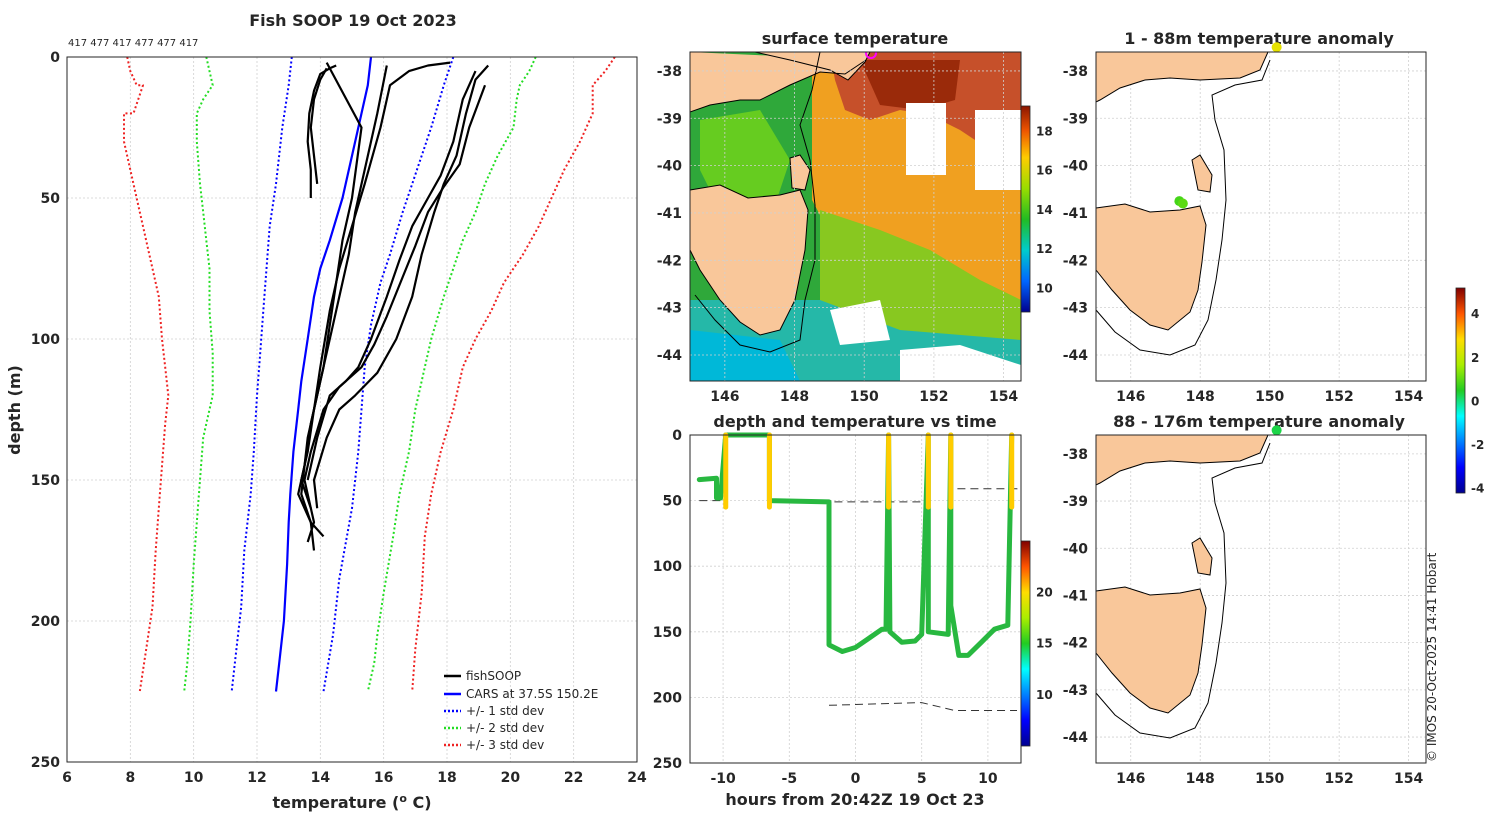  I want to click on timeseries-x-tick-label: -10, so click(723, 779).